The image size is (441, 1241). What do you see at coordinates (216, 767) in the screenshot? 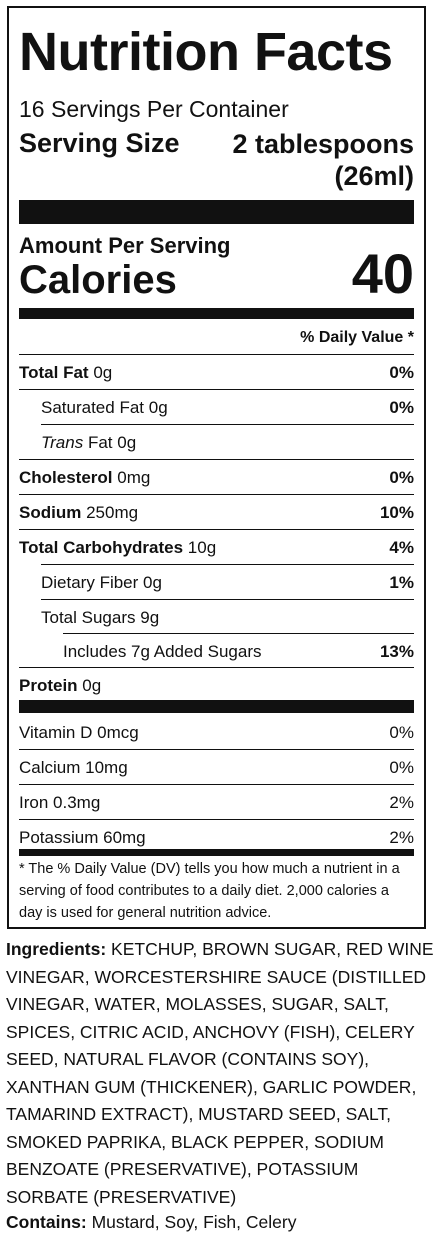
I see `vitamin-row-calcium: Calcium 10mg 0%` at bounding box center [216, 767].